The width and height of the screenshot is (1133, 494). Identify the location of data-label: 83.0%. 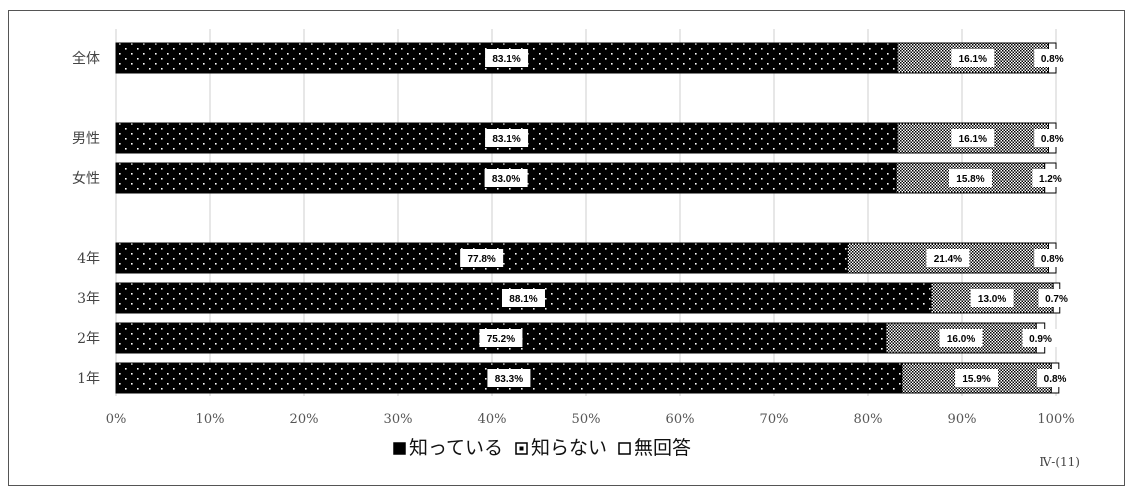
(506, 179).